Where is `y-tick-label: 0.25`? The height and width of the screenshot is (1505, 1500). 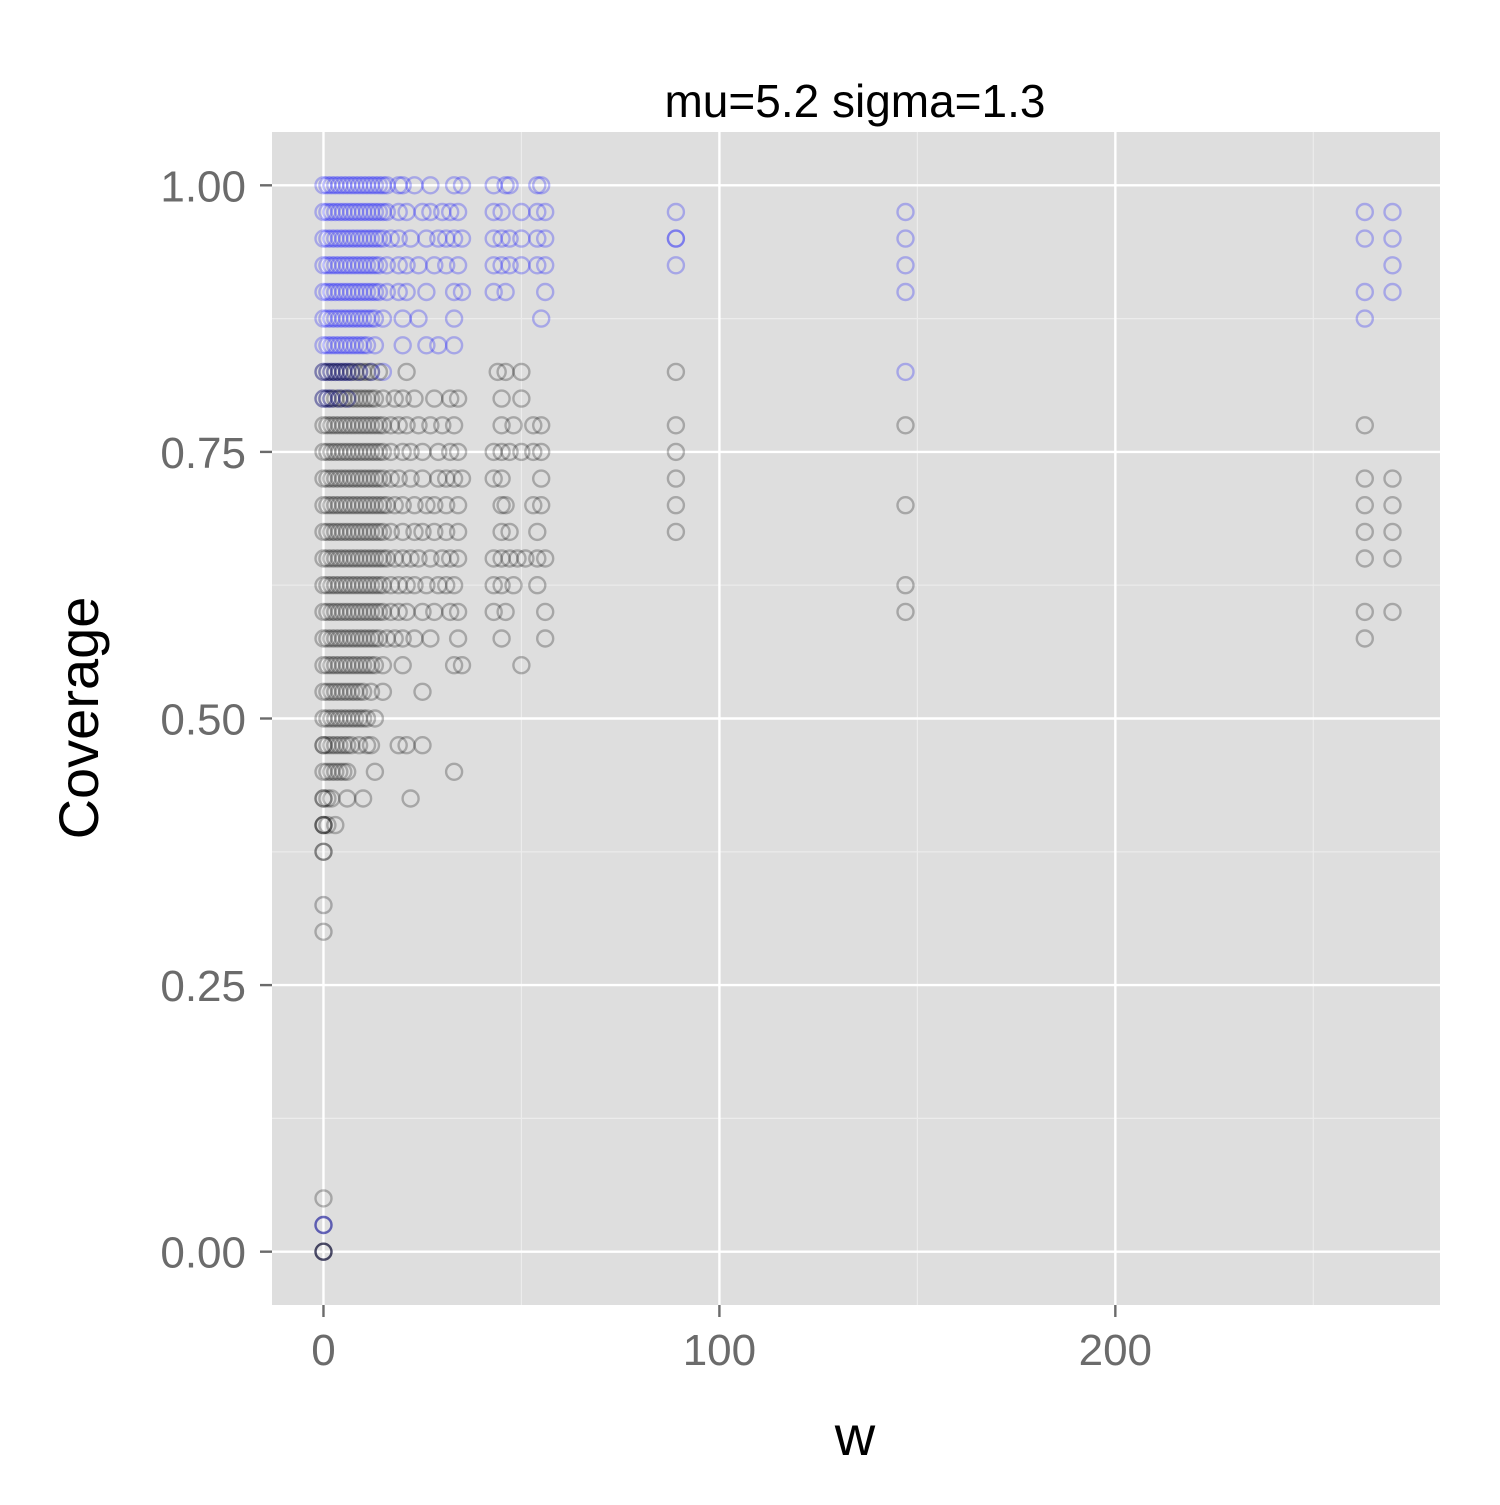 y-tick-label: 0.25 is located at coordinates (203, 986).